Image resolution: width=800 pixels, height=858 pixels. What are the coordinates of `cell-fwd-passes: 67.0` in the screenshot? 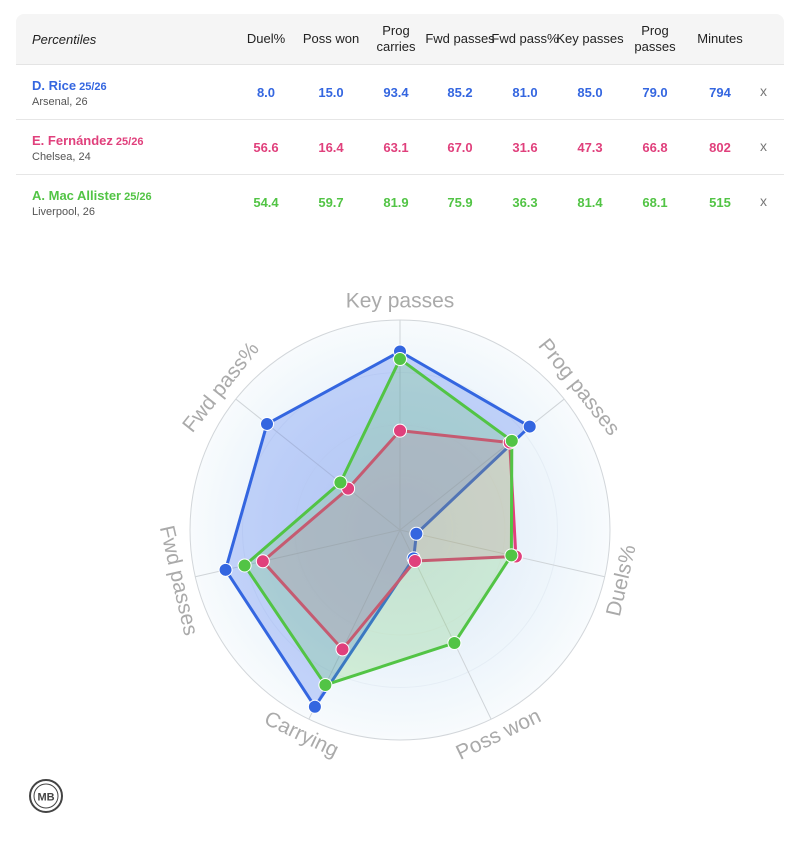 It's located at (460, 147).